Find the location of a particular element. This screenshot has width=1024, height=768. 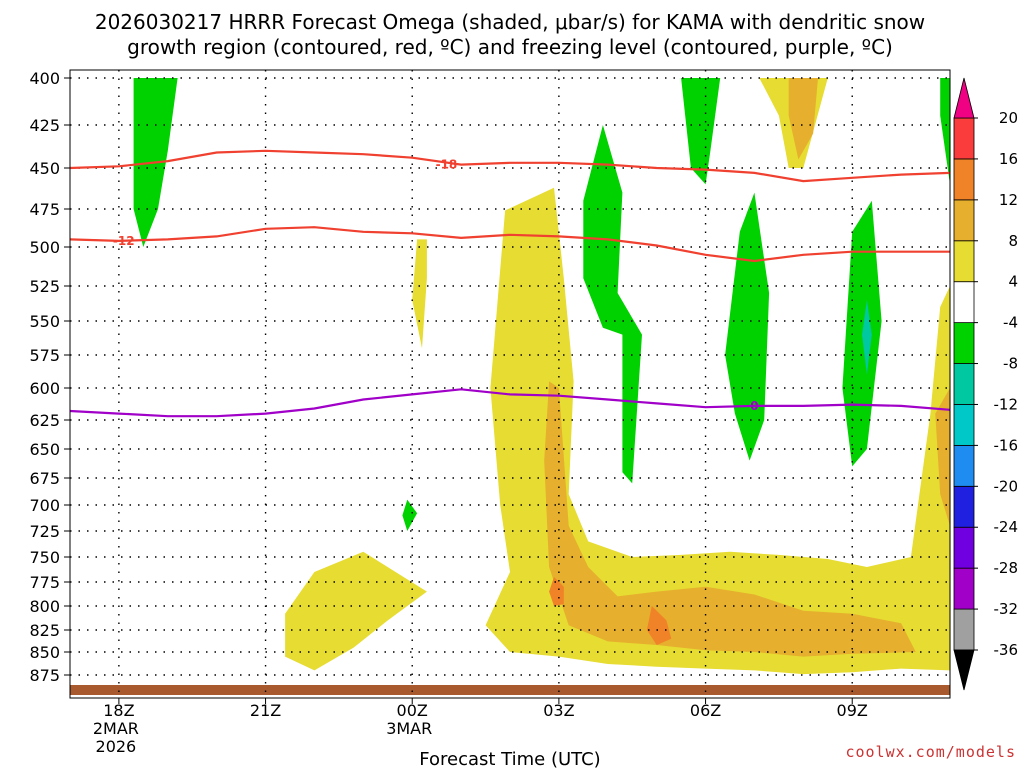

freezing-level-0-line is located at coordinates (510, 403).